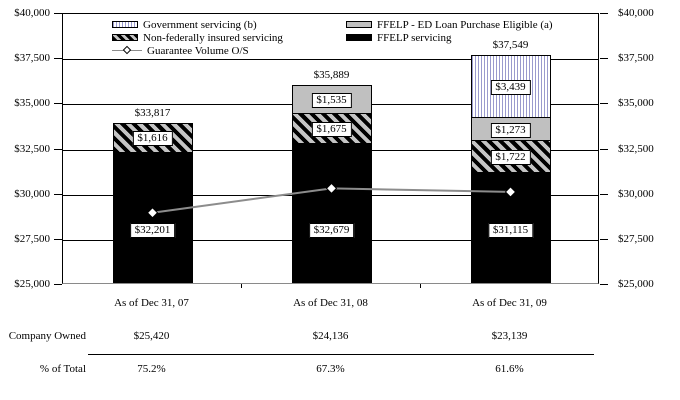 The image size is (680, 400). What do you see at coordinates (151, 369) in the screenshot?
I see `table-value: 75.2%` at bounding box center [151, 369].